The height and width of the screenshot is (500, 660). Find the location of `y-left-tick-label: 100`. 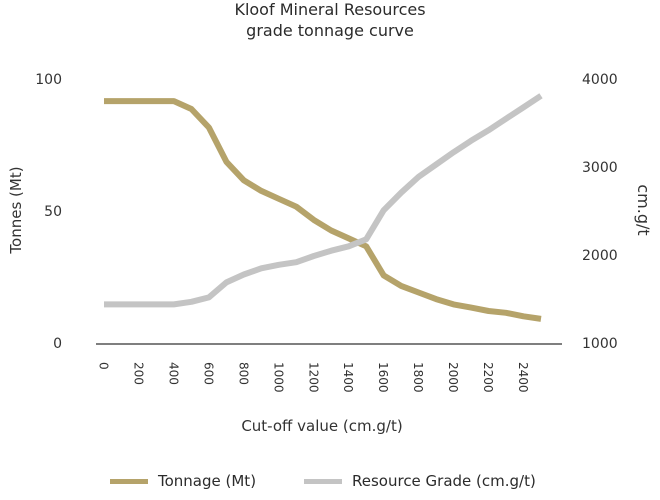

y-left-tick-label: 100 is located at coordinates (48, 80).